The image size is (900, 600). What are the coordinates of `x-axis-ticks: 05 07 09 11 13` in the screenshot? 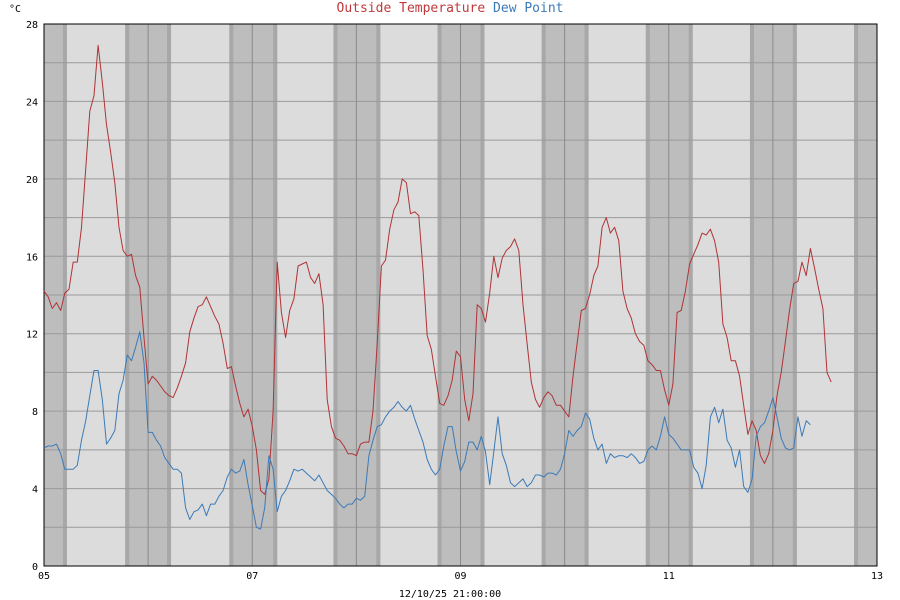 It's located at (460, 576).